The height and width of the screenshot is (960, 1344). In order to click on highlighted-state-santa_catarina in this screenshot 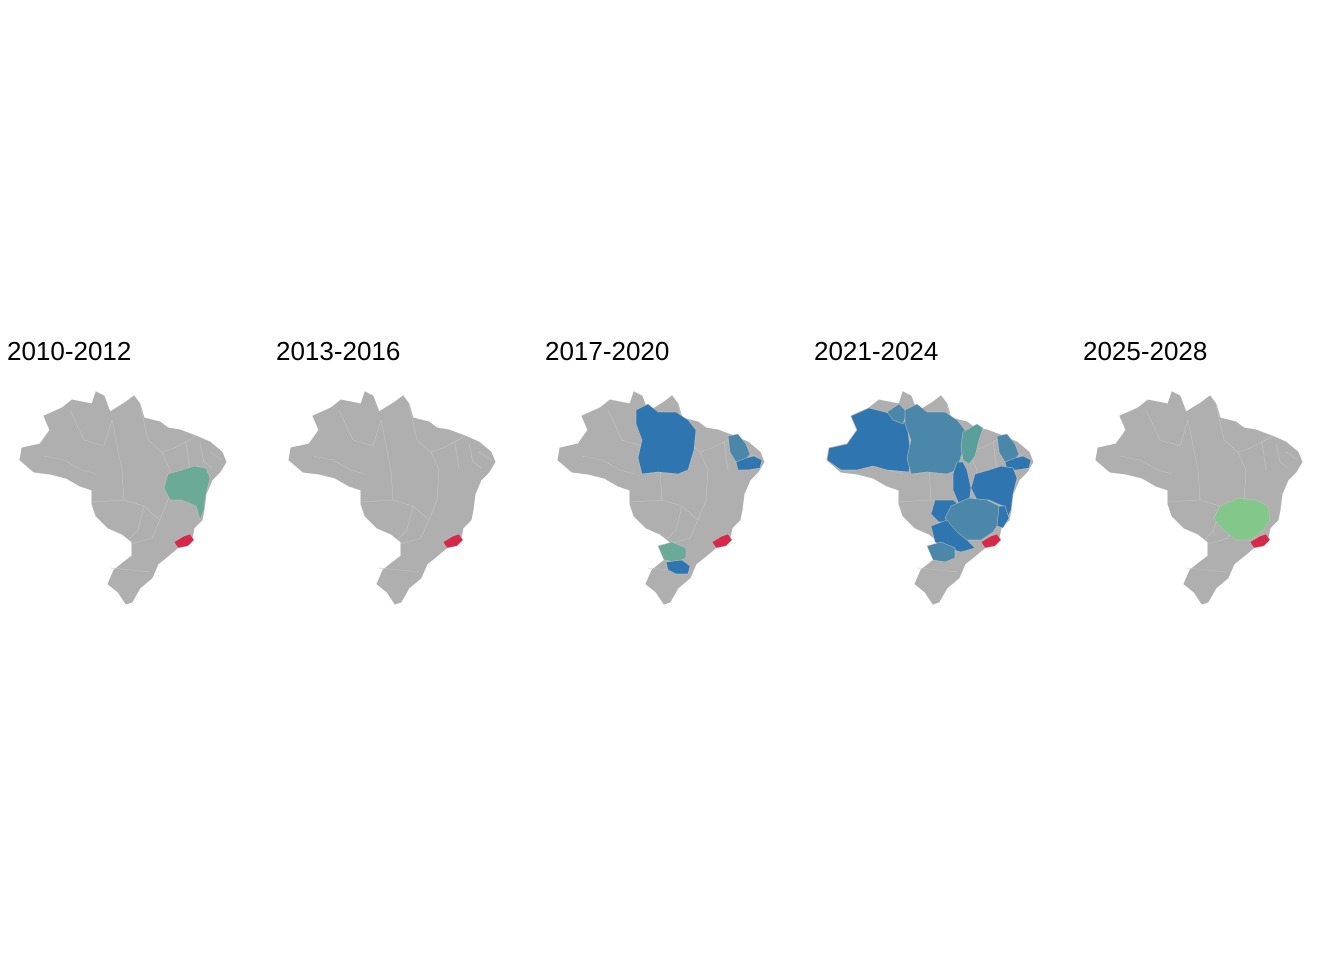, I will do `click(678, 567)`.